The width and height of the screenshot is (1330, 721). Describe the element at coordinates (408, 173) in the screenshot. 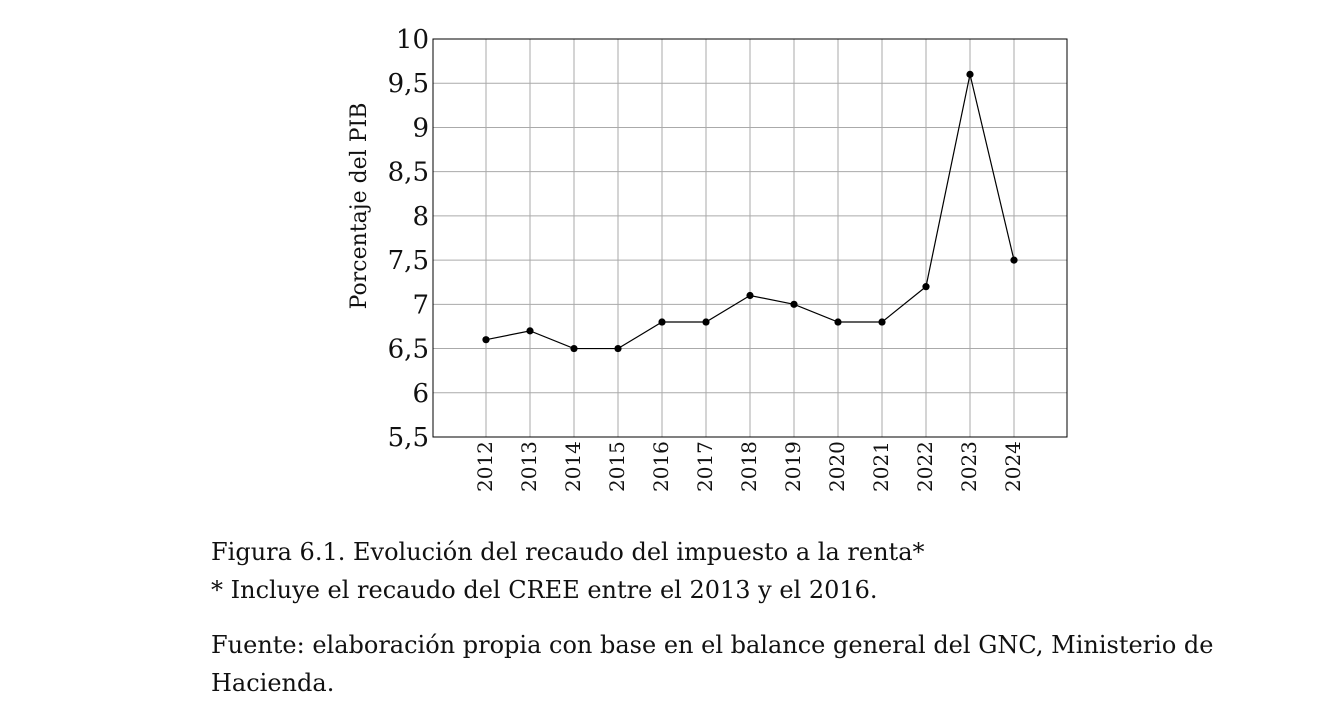

I see `y-tick-label: 8,5` at that location.